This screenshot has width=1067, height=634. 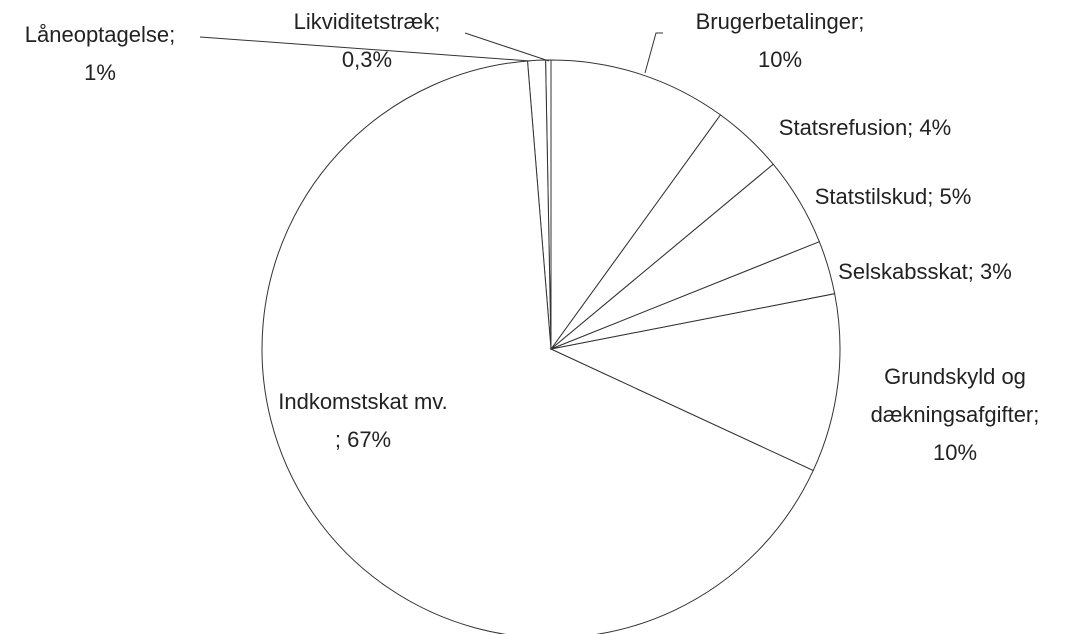 I want to click on category-label: Indkomstskat mv., so click(x=363, y=401).